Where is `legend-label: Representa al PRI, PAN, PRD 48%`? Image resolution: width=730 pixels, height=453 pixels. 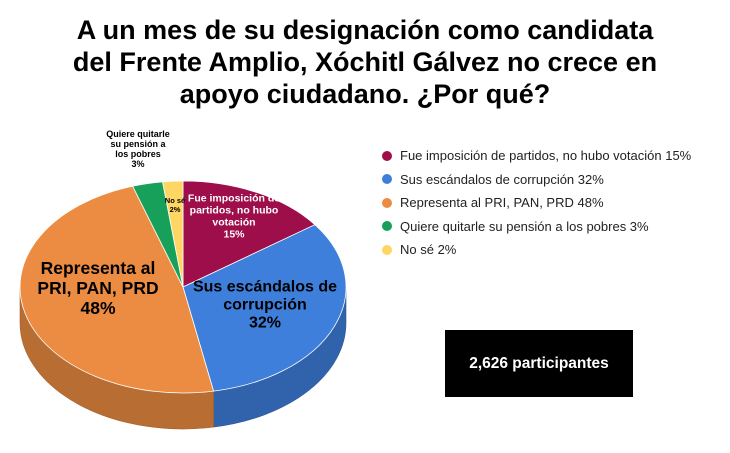
legend-label: Representa al PRI, PAN, PRD 48% is located at coordinates (502, 203).